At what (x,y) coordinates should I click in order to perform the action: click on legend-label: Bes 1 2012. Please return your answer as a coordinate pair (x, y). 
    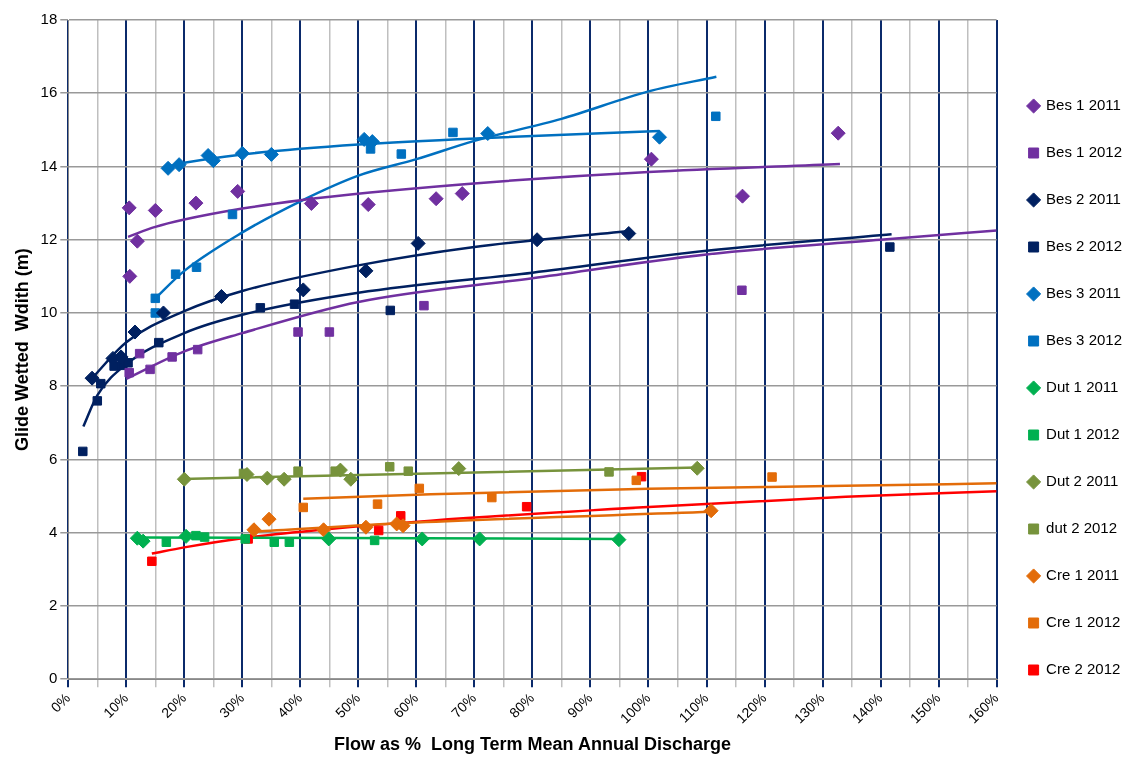
    Looking at the image, I should click on (1084, 152).